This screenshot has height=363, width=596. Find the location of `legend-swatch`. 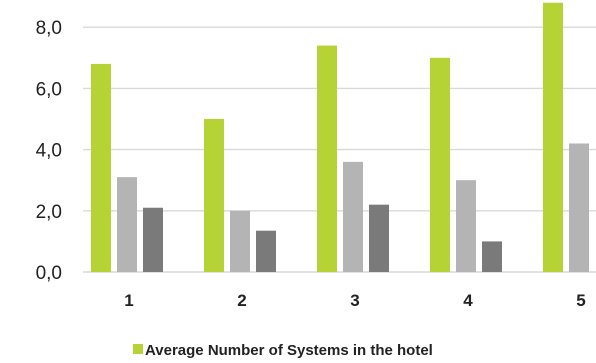

legend-swatch is located at coordinates (138, 349).